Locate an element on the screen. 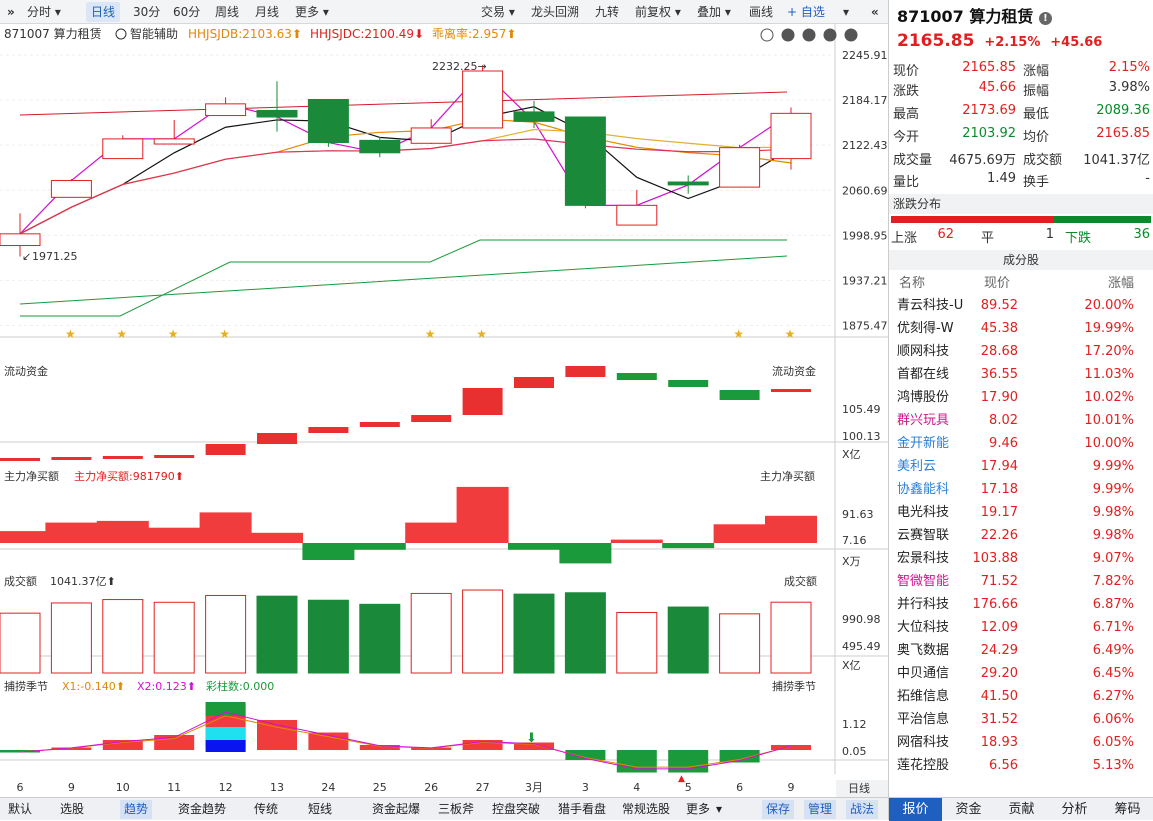  season-panel-title: 捕捞季节 is located at coordinates (26, 686).